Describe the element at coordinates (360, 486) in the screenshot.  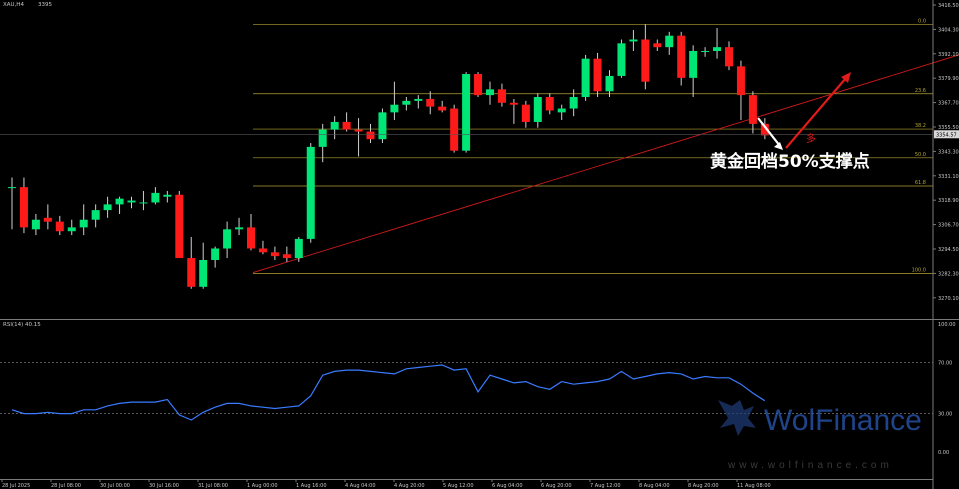
I see `time-tick-label: 4 Aug 04:00` at that location.